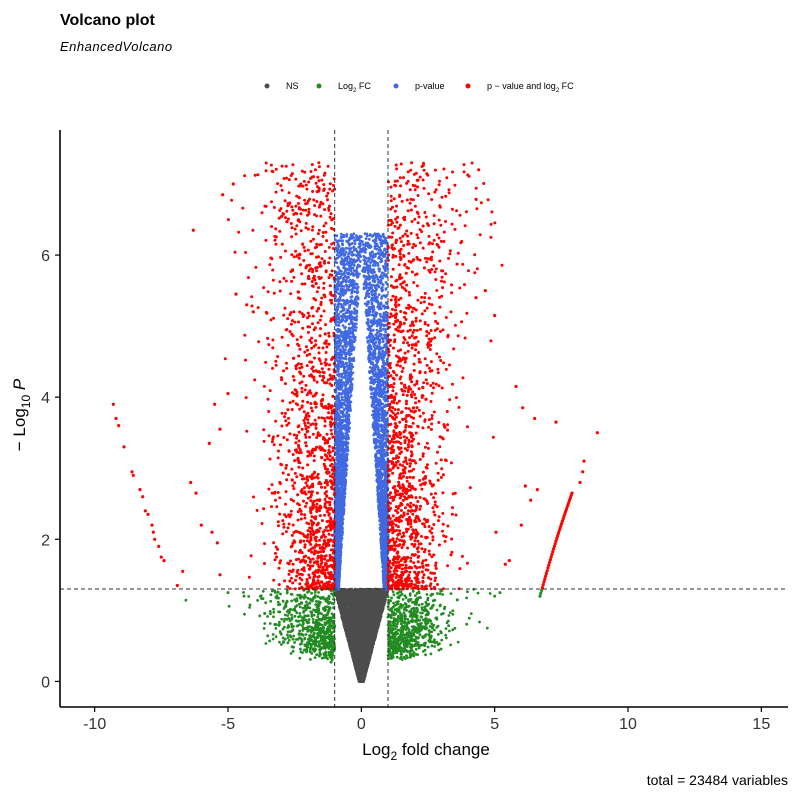 The image size is (800, 800). Describe the element at coordinates (430, 86) in the screenshot. I see `legend-label: p-value` at that location.